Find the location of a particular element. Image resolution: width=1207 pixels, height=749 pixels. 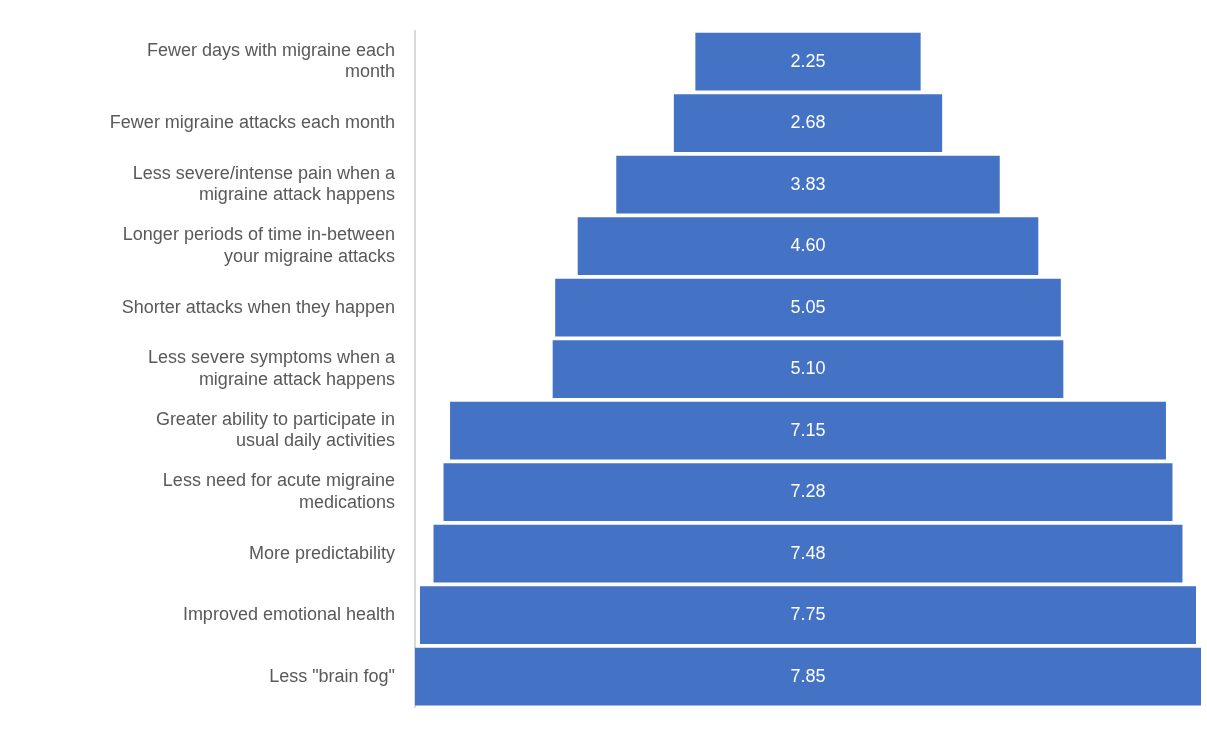

data-label: 5.05 is located at coordinates (808, 306).